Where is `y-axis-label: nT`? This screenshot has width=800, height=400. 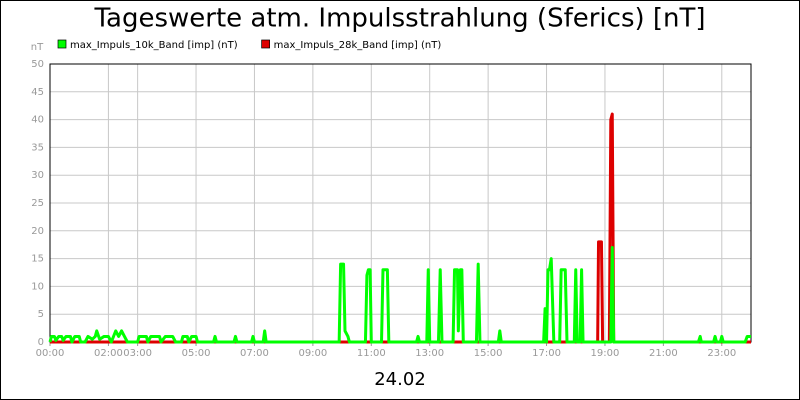 y-axis-label: nT is located at coordinates (37, 47).